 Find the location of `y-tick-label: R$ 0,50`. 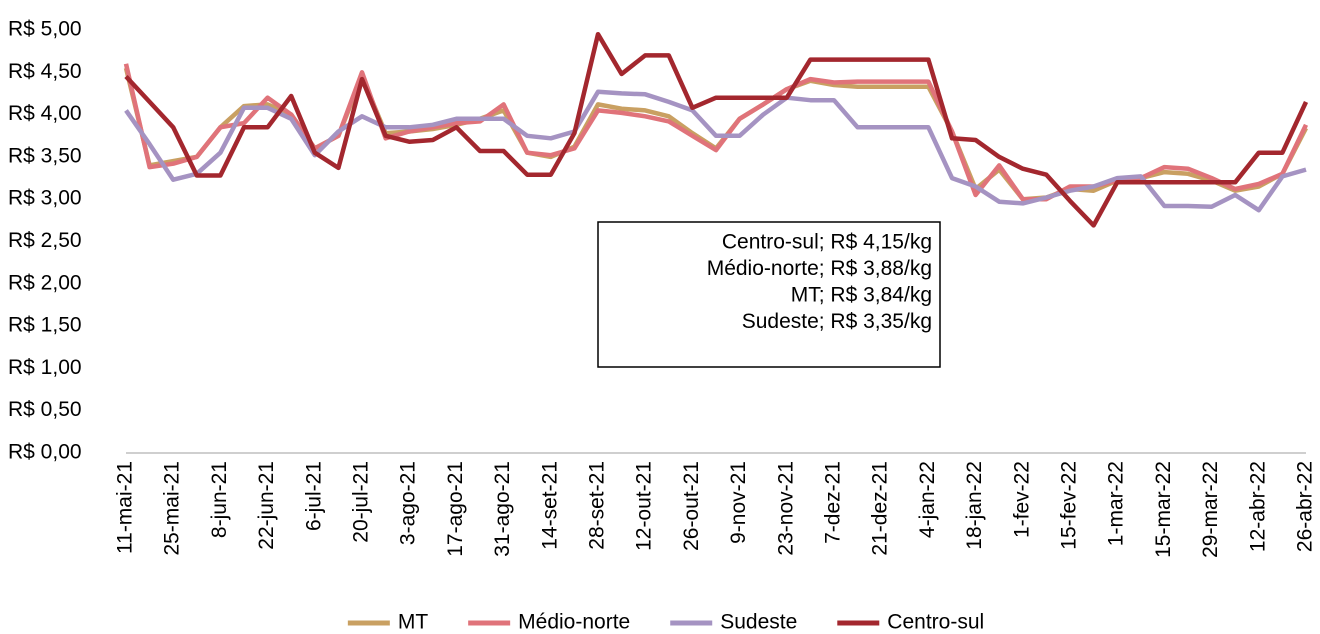

y-tick-label: R$ 0,50 is located at coordinates (45, 409).